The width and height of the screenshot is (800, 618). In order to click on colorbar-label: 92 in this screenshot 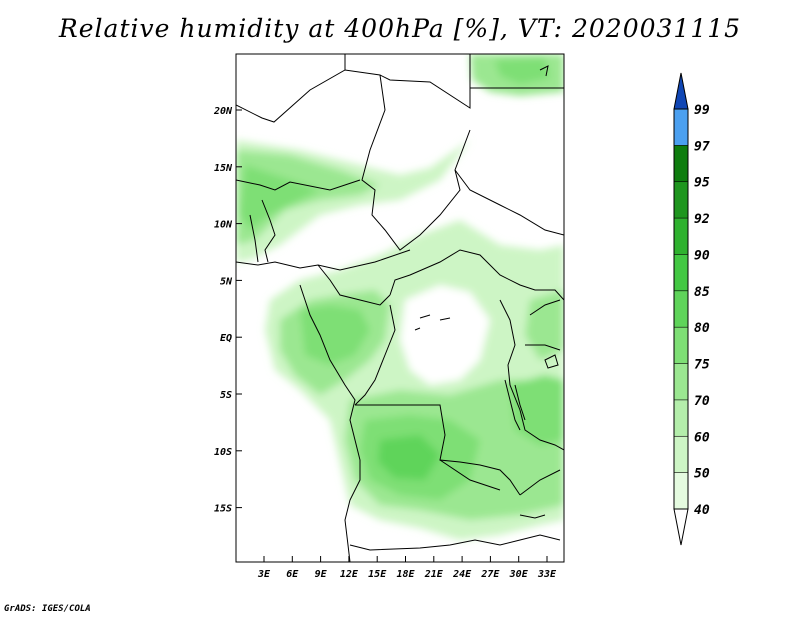, I will do `click(702, 219)`.